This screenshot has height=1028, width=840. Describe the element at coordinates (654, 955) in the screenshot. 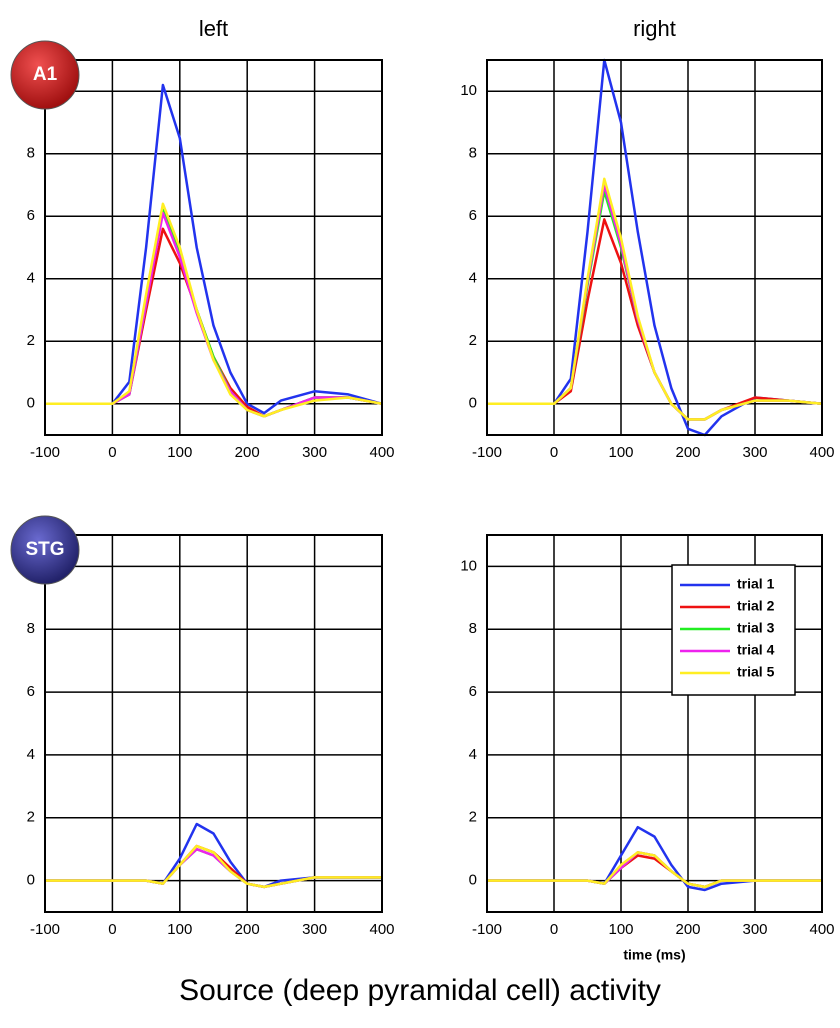

I see `x-axis-label: time (ms)` at that location.